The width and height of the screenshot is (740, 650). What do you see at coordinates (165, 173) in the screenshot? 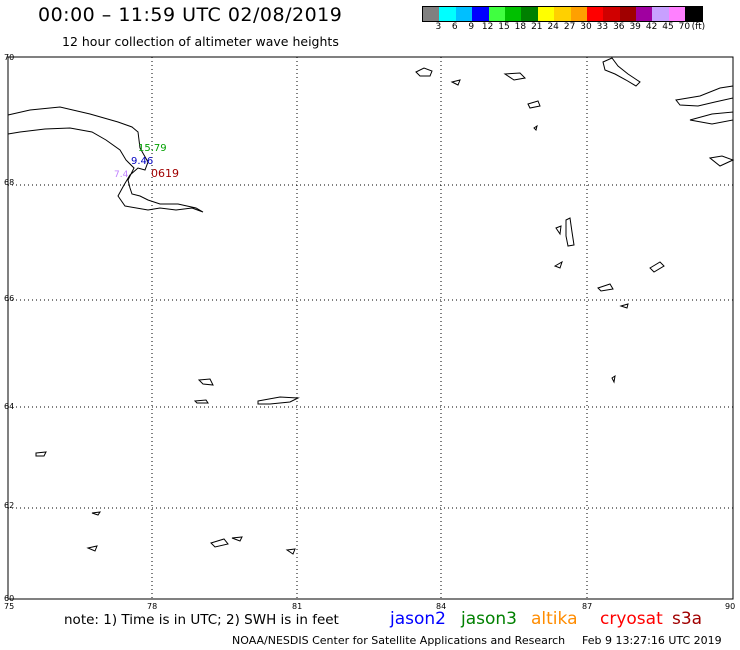
I see `observation-value: 0619` at bounding box center [165, 173].